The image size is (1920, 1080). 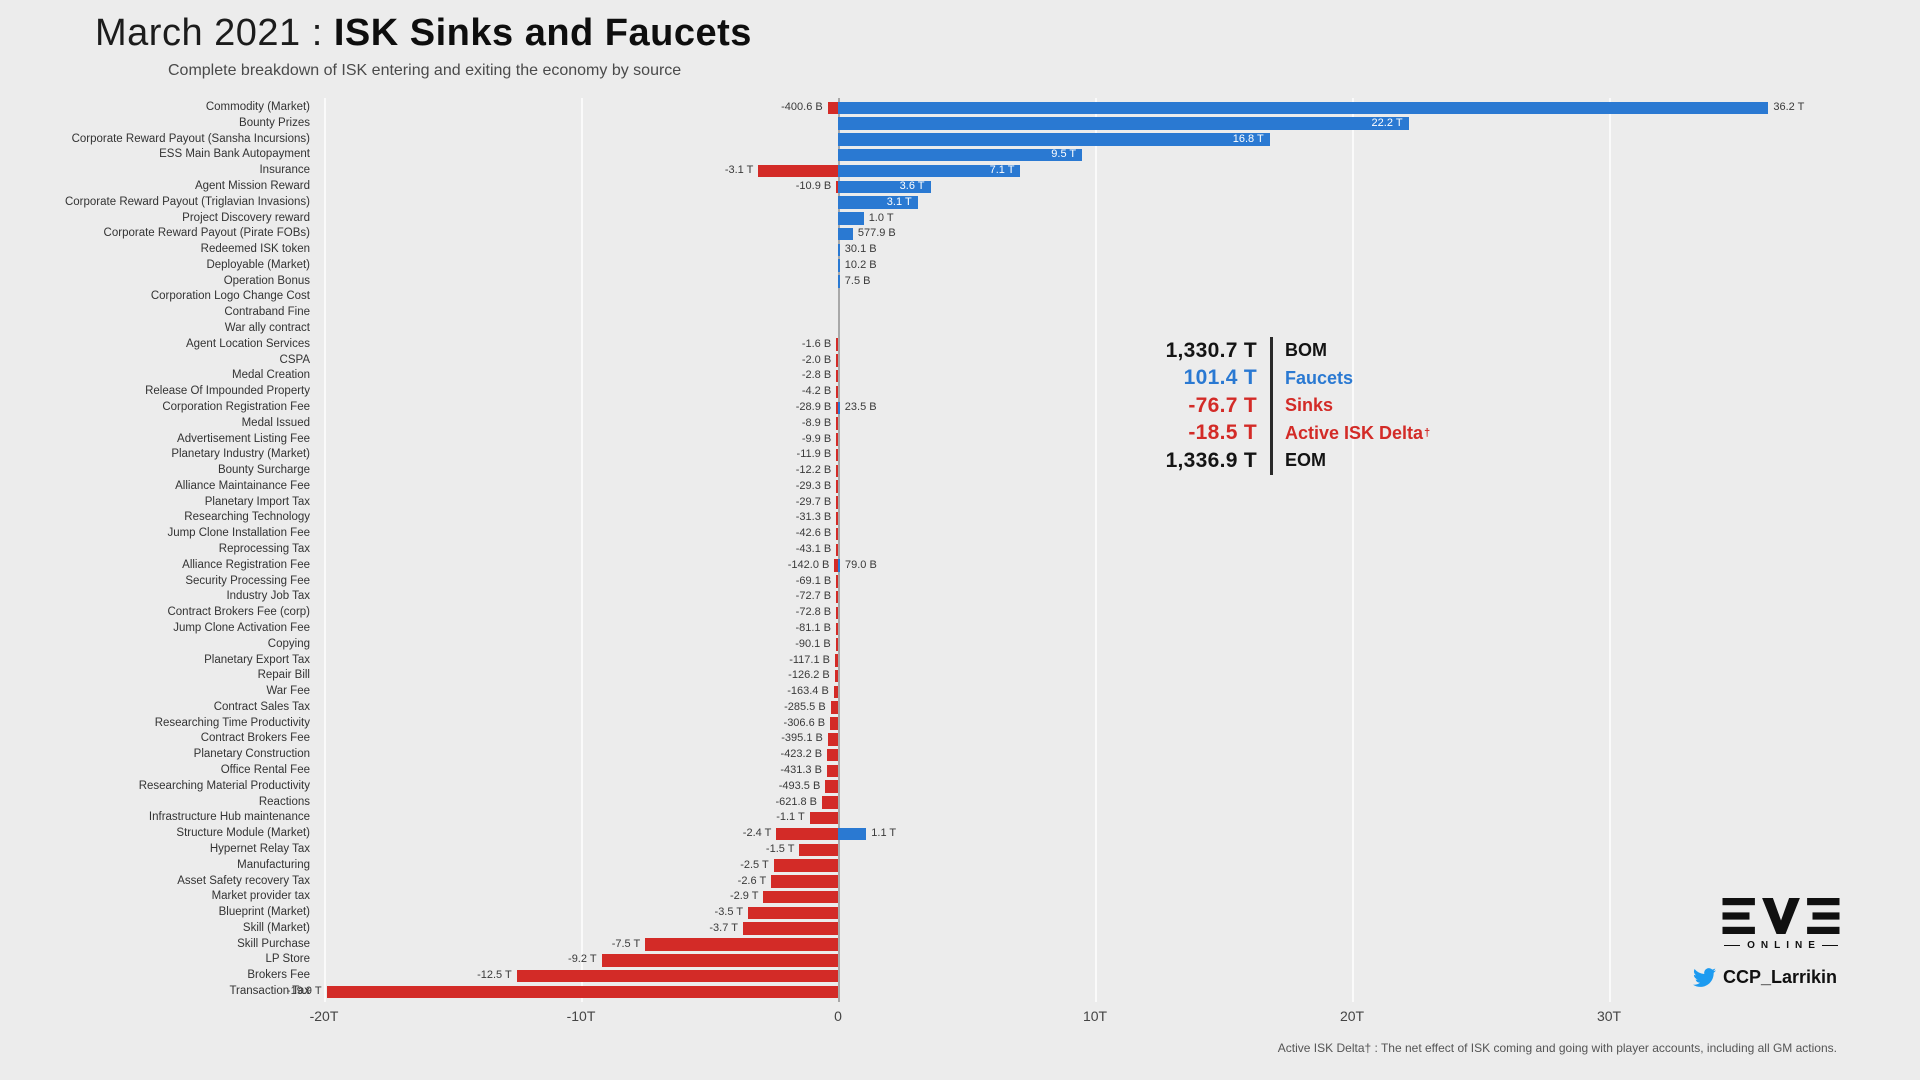 What do you see at coordinates (754, 864) in the screenshot?
I see `sink-value-label: -2.5 T` at bounding box center [754, 864].